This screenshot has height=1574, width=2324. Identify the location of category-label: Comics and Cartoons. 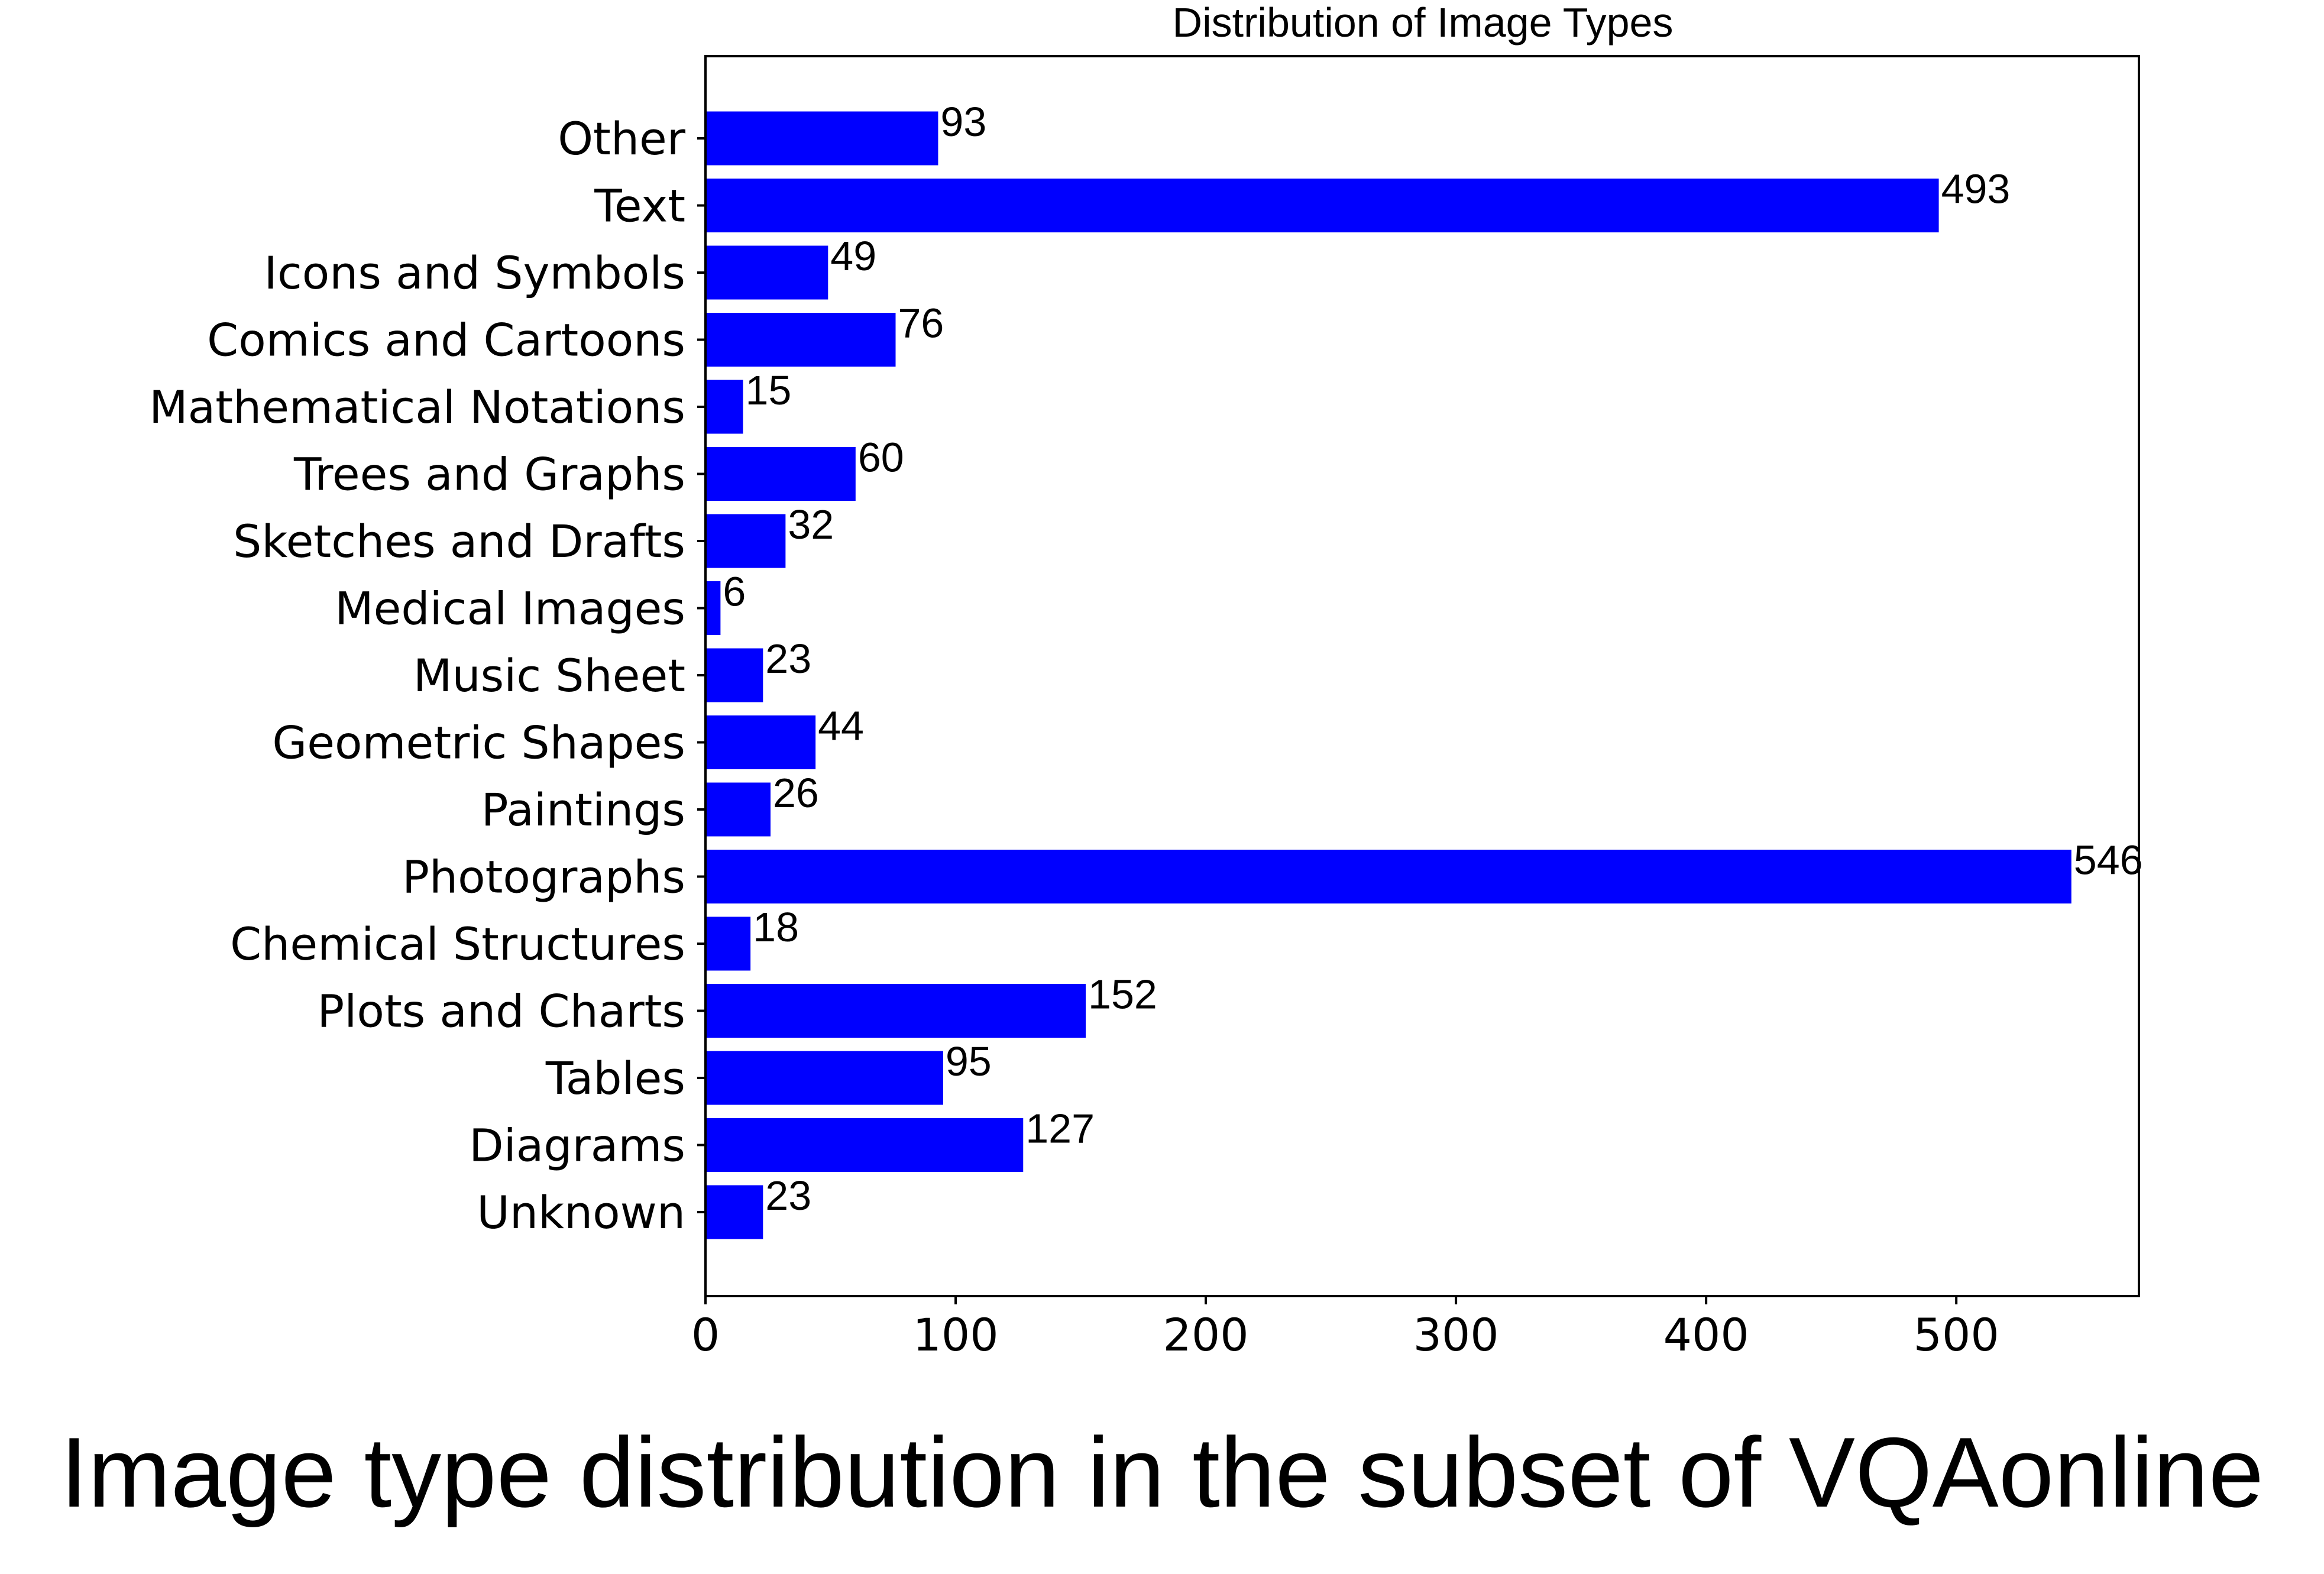
(446, 340).